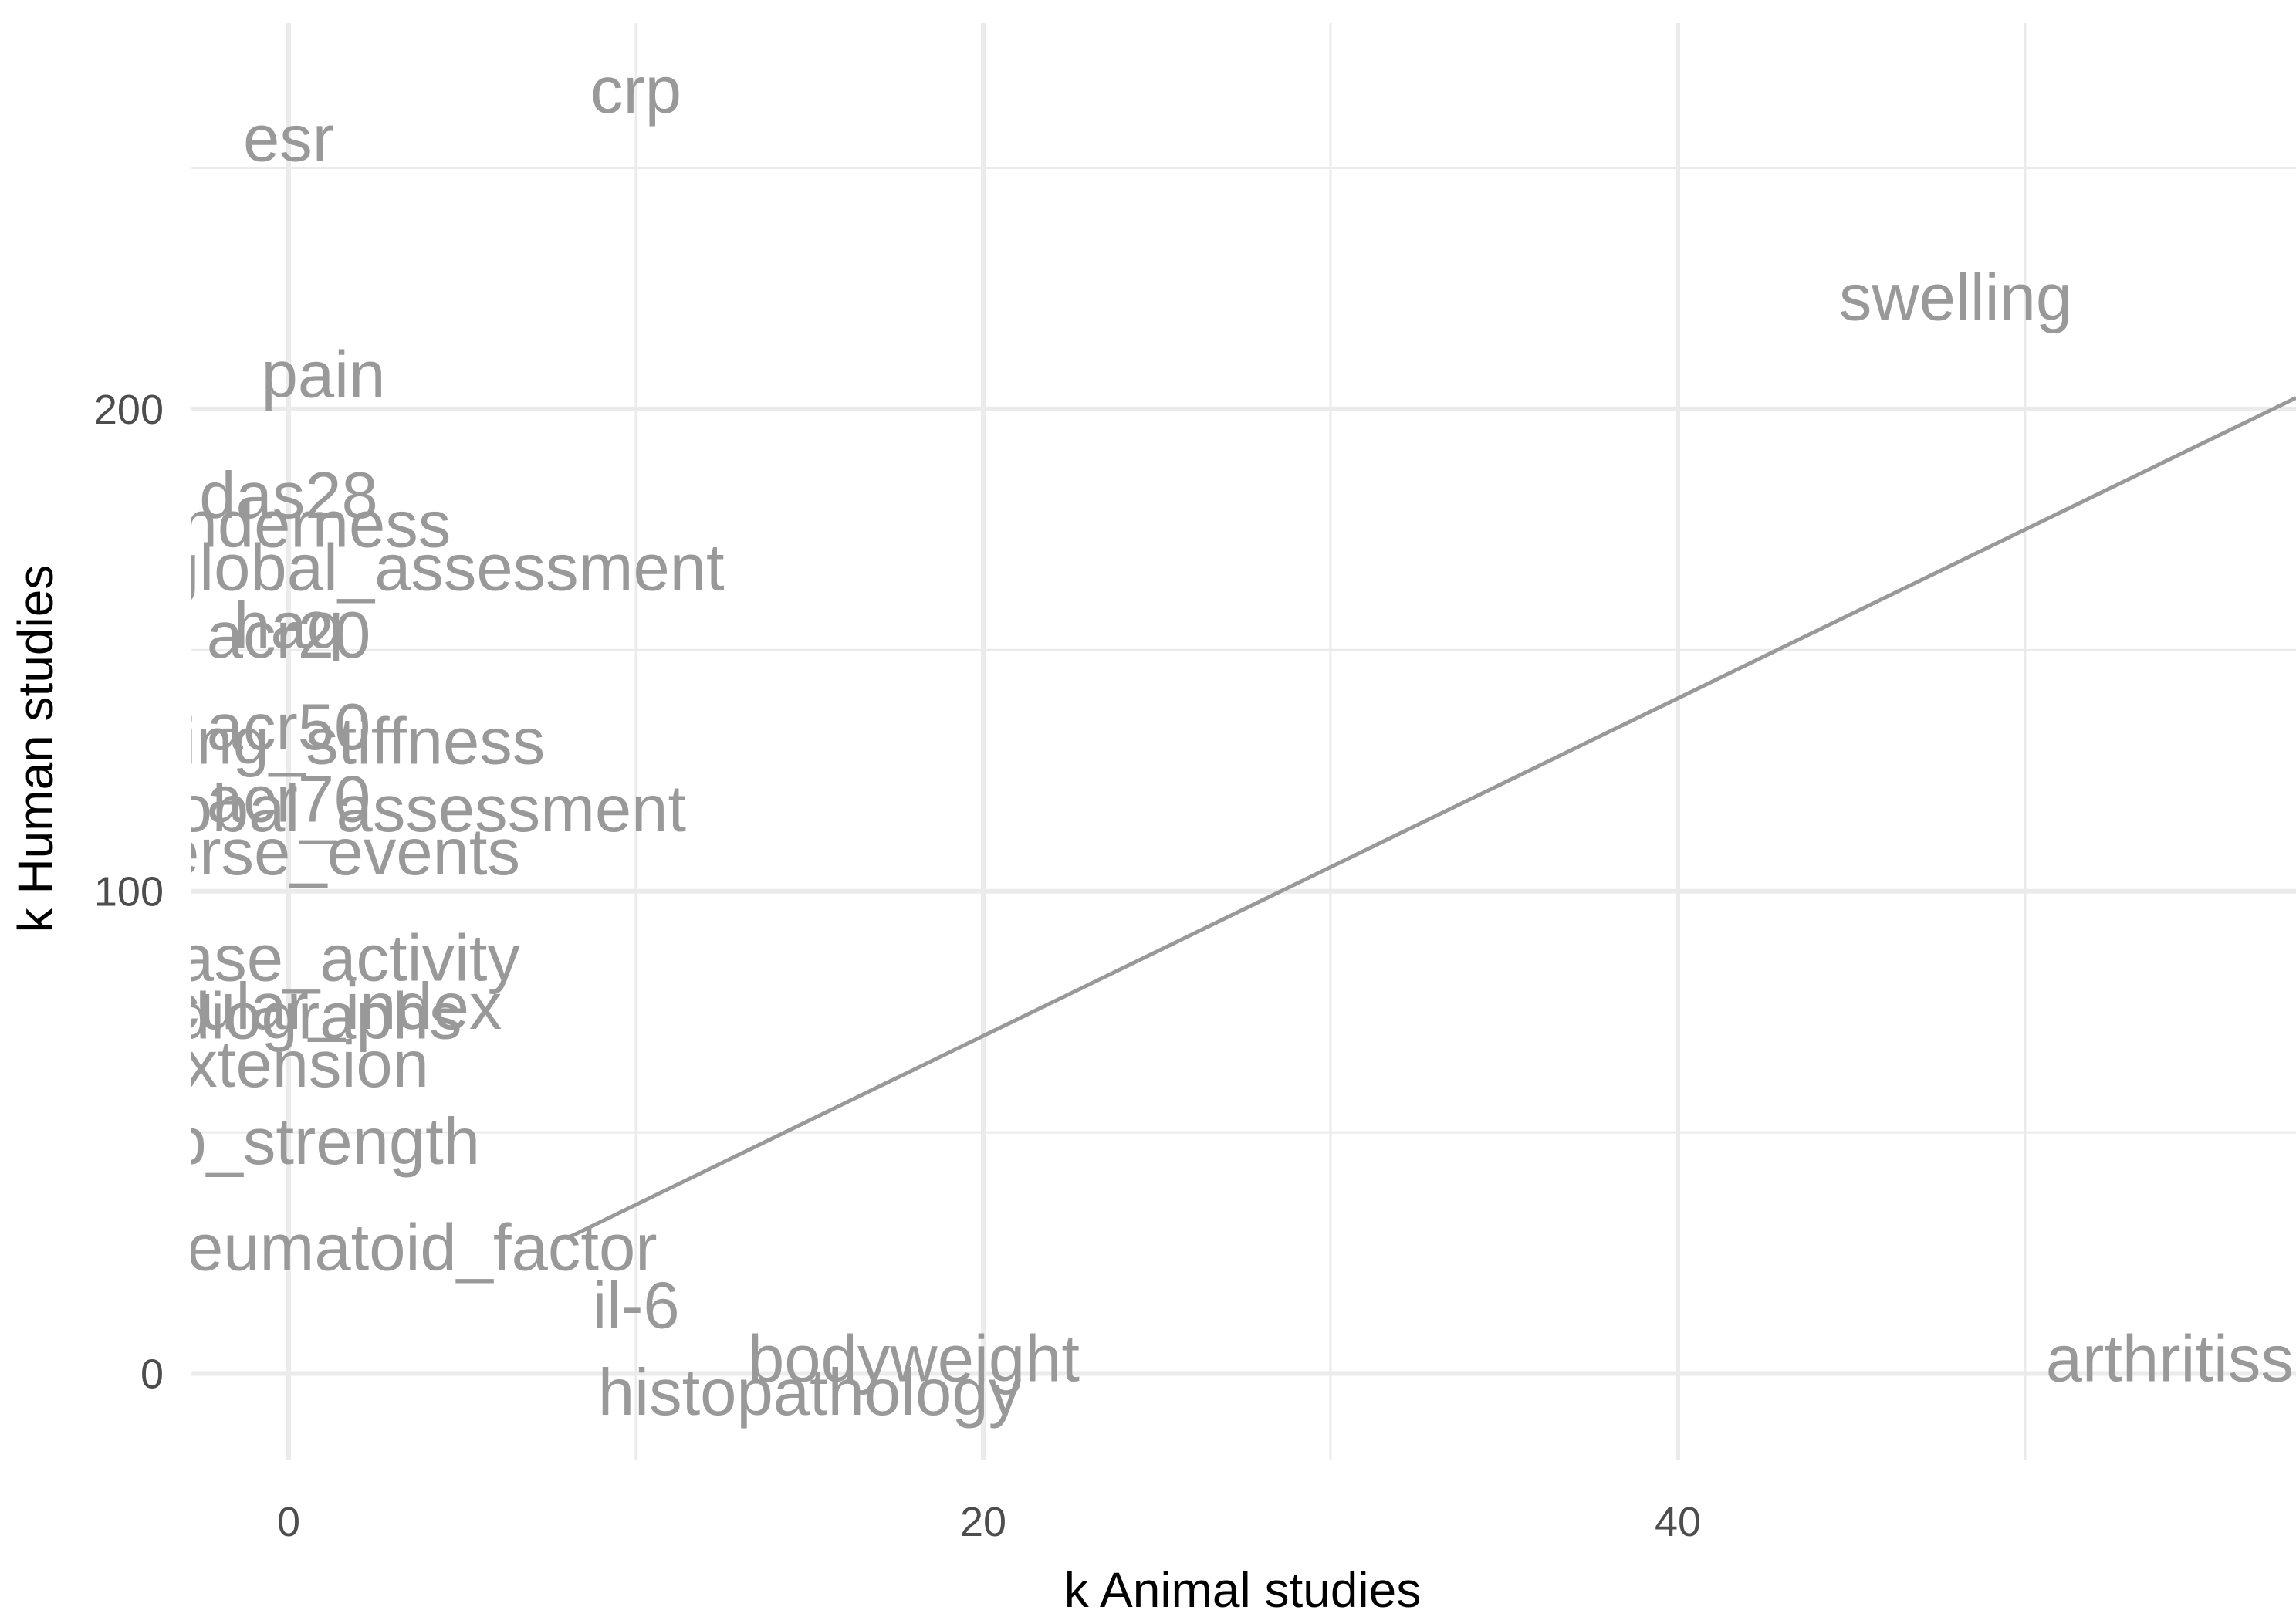 The width and height of the screenshot is (2296, 1617). I want to click on point-label: swelling, so click(1955, 298).